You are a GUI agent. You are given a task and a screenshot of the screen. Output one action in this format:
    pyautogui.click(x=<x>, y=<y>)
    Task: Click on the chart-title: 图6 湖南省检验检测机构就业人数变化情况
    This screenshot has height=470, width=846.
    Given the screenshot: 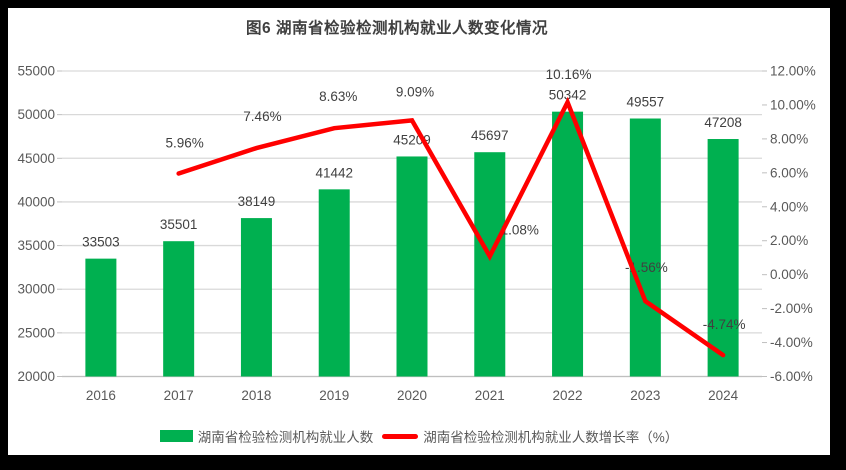 What is the action you would take?
    pyautogui.click(x=397, y=28)
    